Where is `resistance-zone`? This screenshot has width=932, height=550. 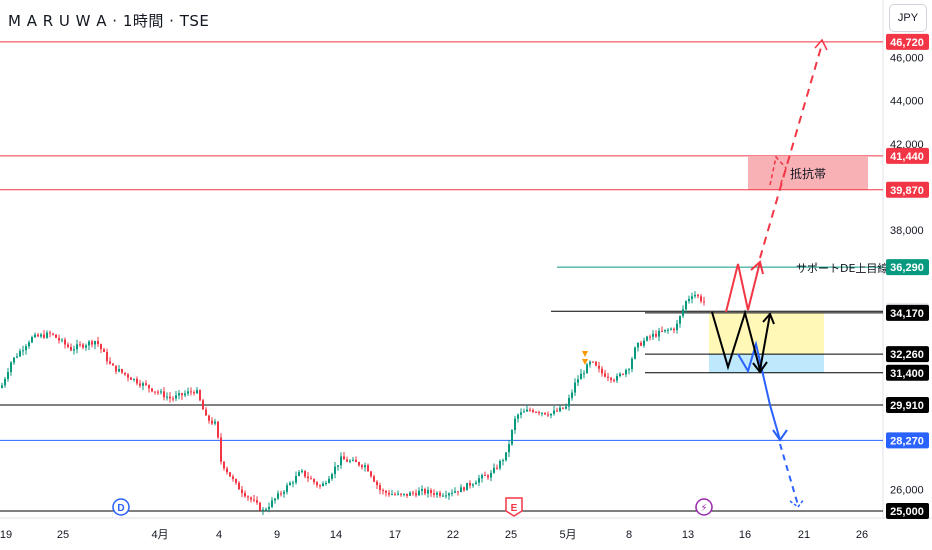
resistance-zone is located at coordinates (808, 173).